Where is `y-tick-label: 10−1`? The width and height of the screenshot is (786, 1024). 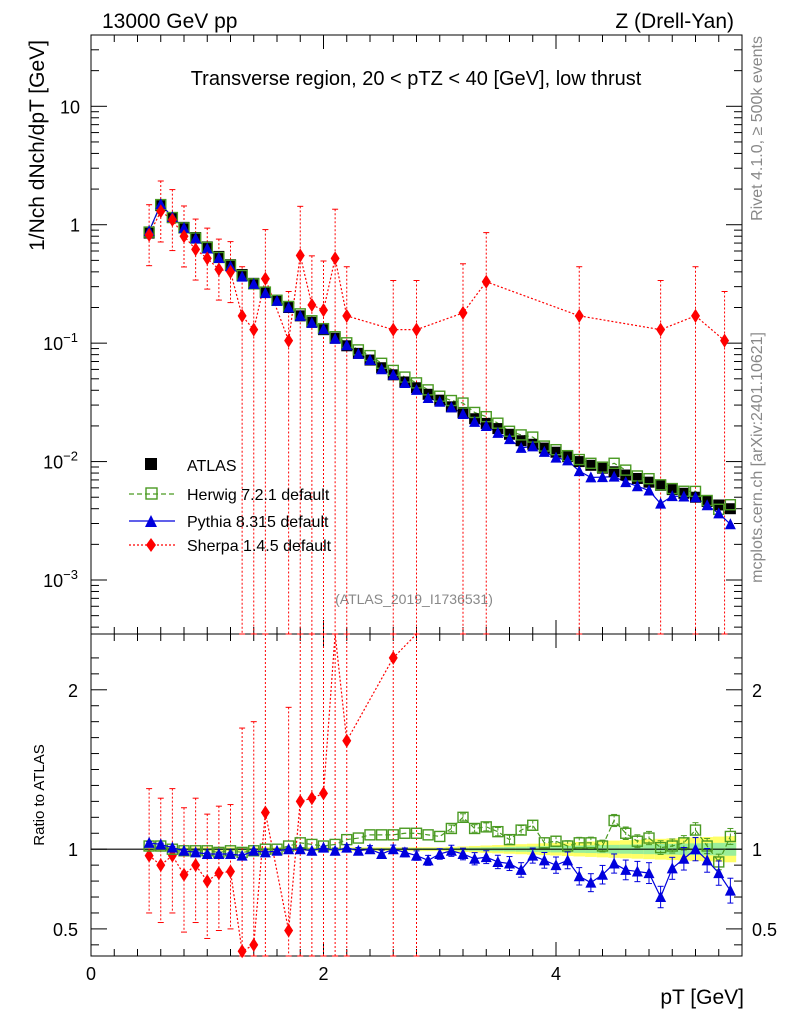 y-tick-label: 10−1 is located at coordinates (60, 342).